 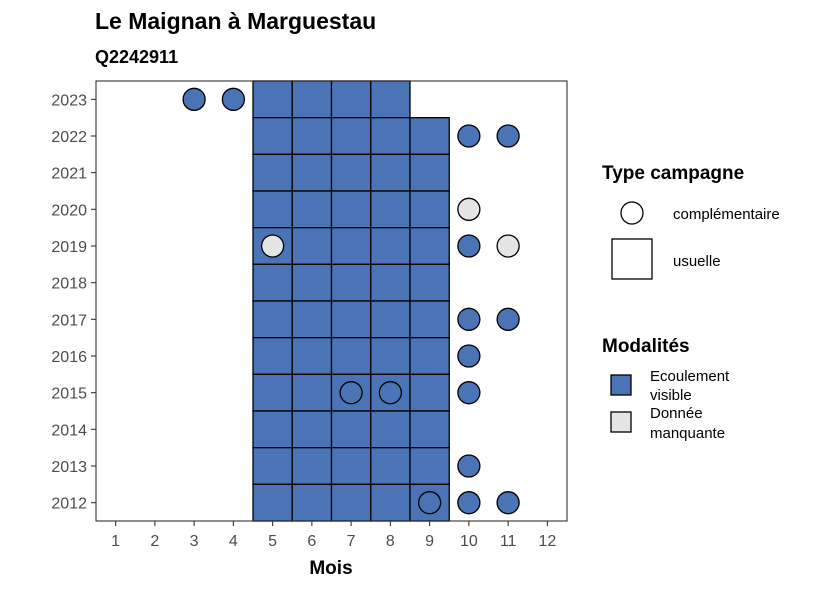 What do you see at coordinates (673, 173) in the screenshot?
I see `legend-title-type-campagne: Type campagne` at bounding box center [673, 173].